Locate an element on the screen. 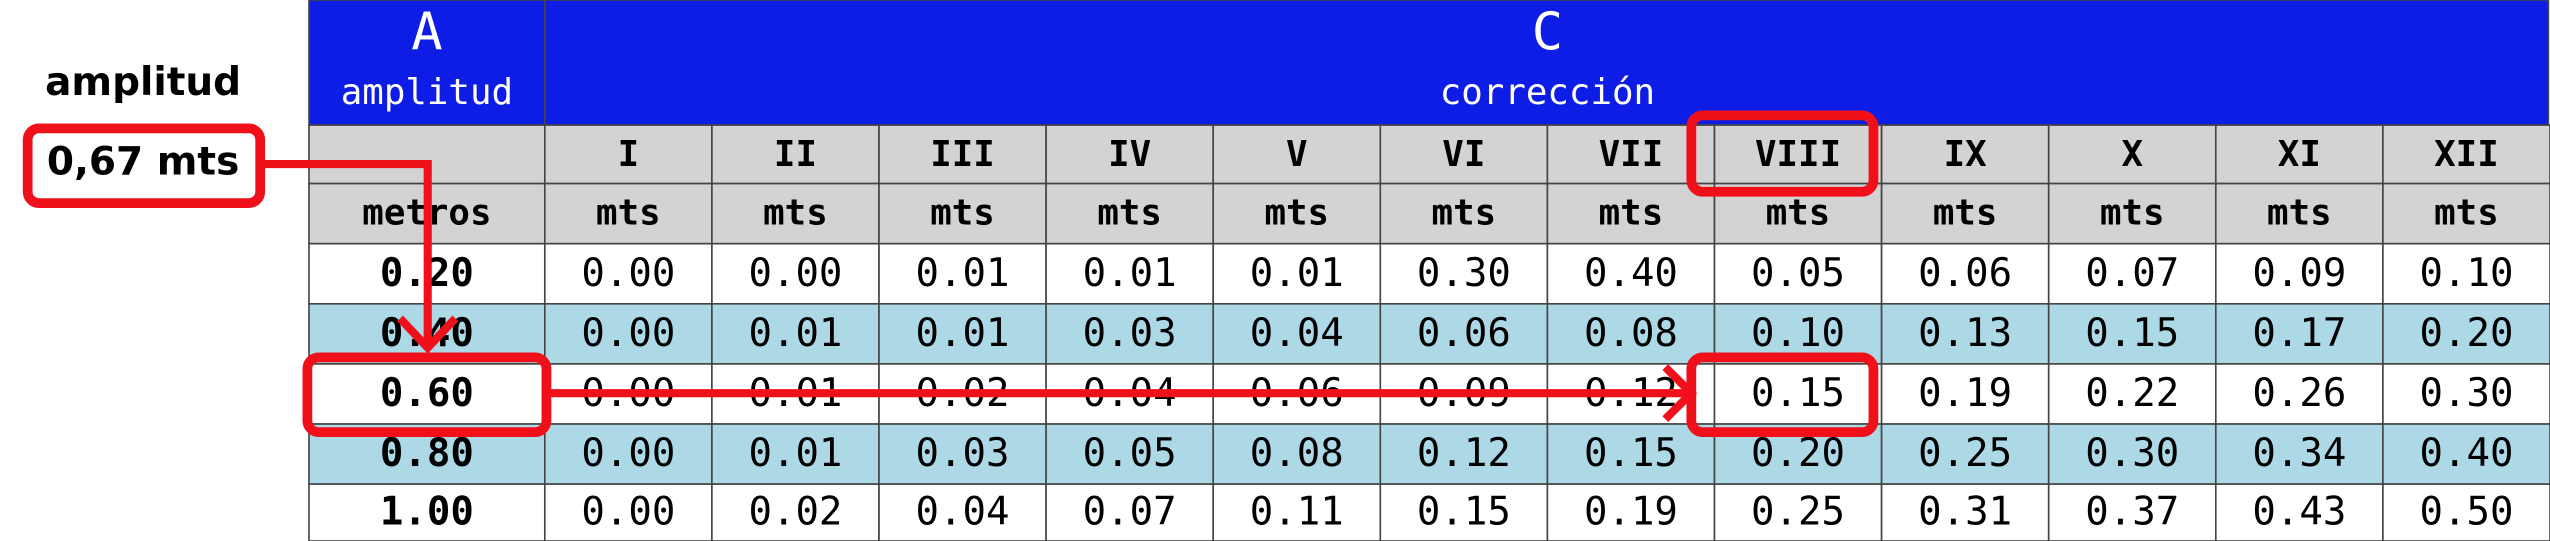  header-a is located at coordinates (427, 63).